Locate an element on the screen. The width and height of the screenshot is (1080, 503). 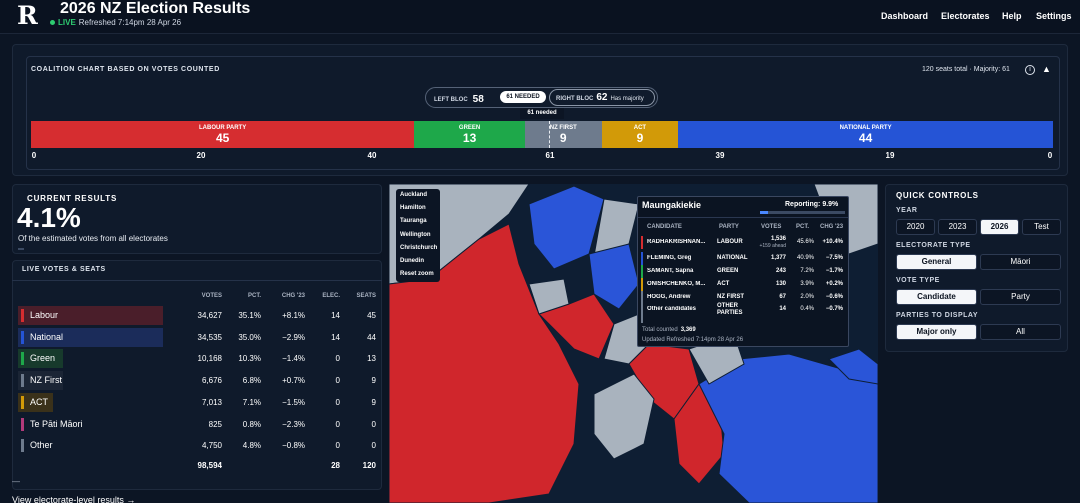
candidate-pct: 2.0% is located at coordinates (807, 297).